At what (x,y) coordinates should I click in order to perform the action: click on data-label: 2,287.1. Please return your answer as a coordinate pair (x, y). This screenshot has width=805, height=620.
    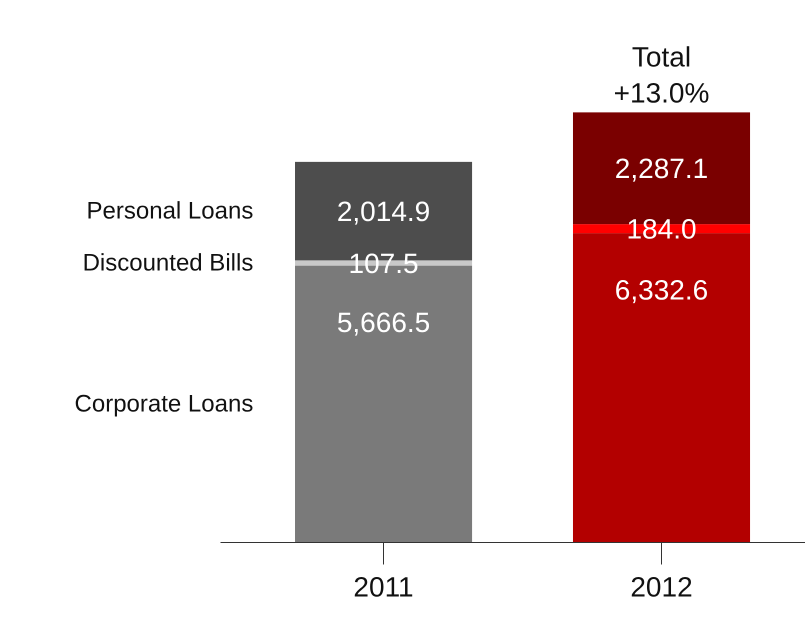
    Looking at the image, I should click on (661, 168).